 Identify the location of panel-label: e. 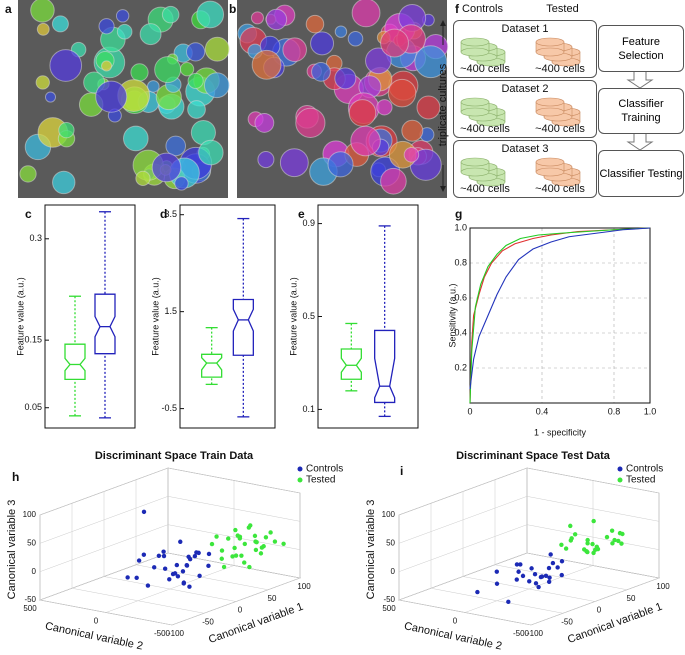
(301, 214).